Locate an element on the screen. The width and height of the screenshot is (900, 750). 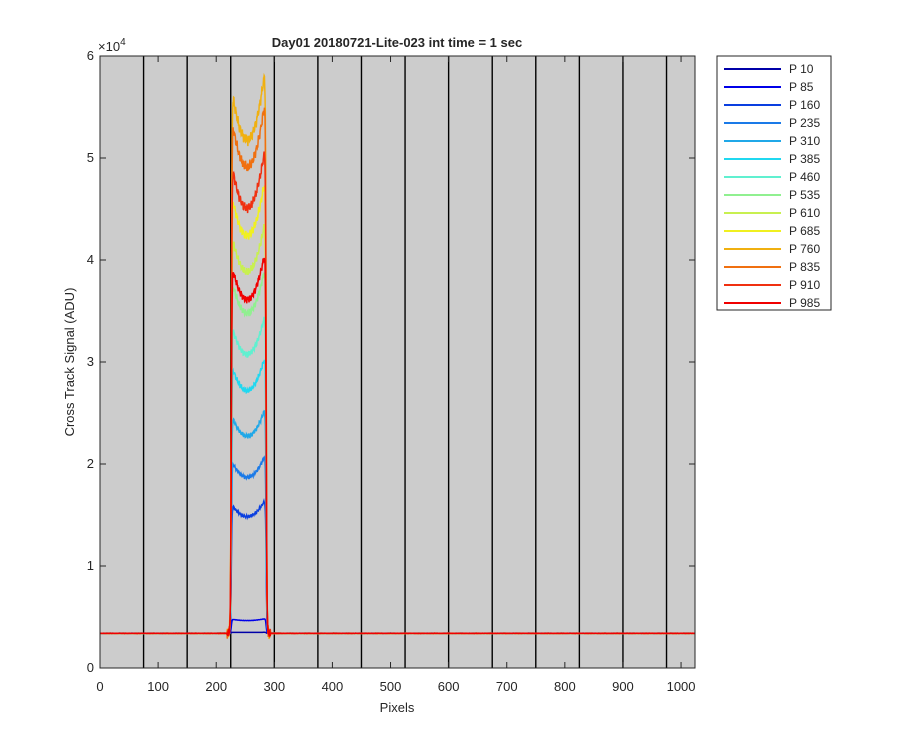
y-tick-label-6: 6 is located at coordinates (90, 55).